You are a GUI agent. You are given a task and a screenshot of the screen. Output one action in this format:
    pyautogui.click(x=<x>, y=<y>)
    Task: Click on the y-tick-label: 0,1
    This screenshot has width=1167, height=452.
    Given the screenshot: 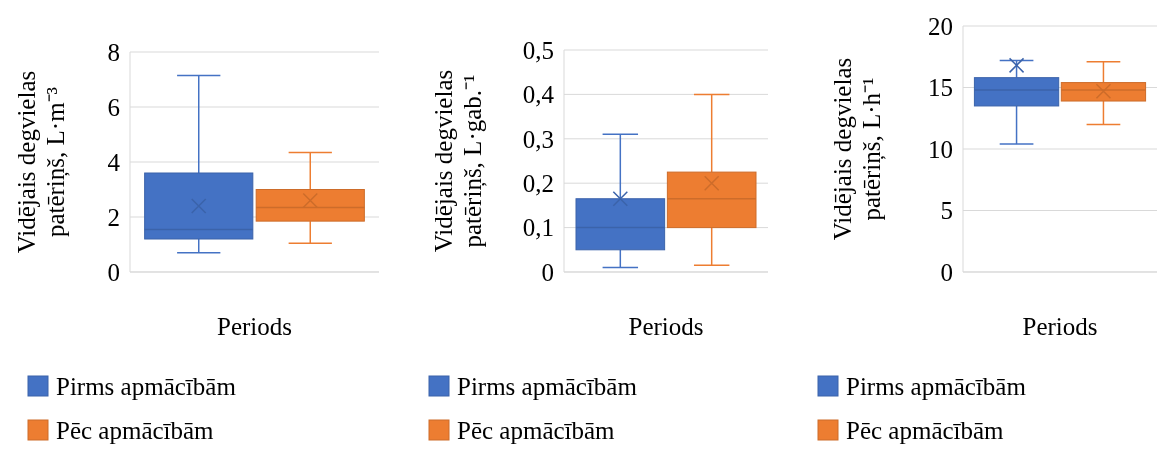 What is the action you would take?
    pyautogui.click(x=538, y=228)
    